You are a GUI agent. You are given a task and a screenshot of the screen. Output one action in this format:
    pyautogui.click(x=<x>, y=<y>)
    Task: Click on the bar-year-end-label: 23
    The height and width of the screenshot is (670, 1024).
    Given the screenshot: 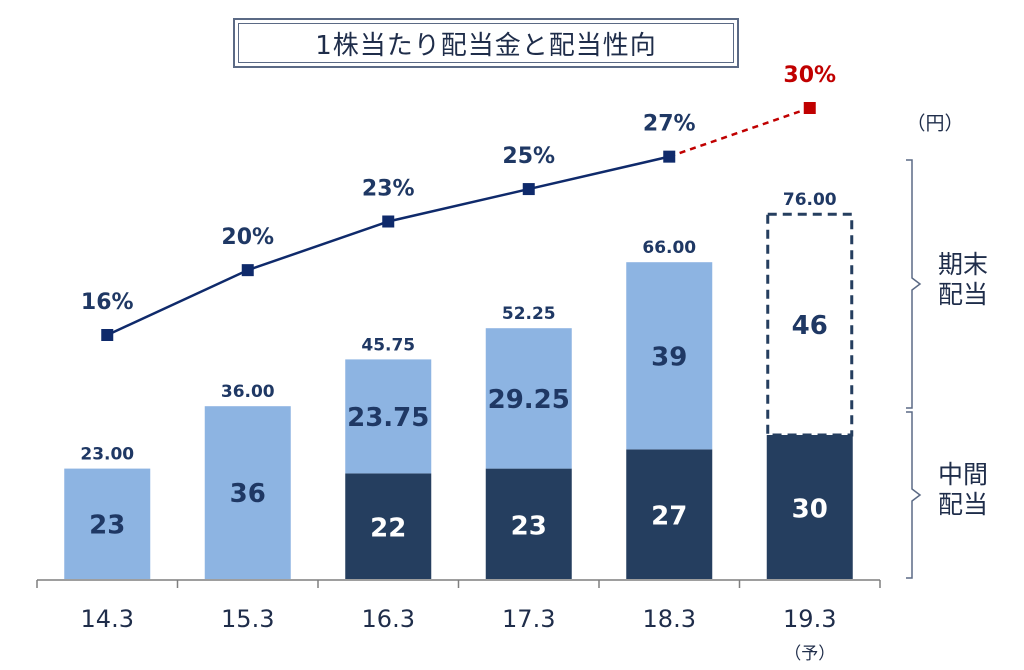 What is the action you would take?
    pyautogui.click(x=107, y=525)
    